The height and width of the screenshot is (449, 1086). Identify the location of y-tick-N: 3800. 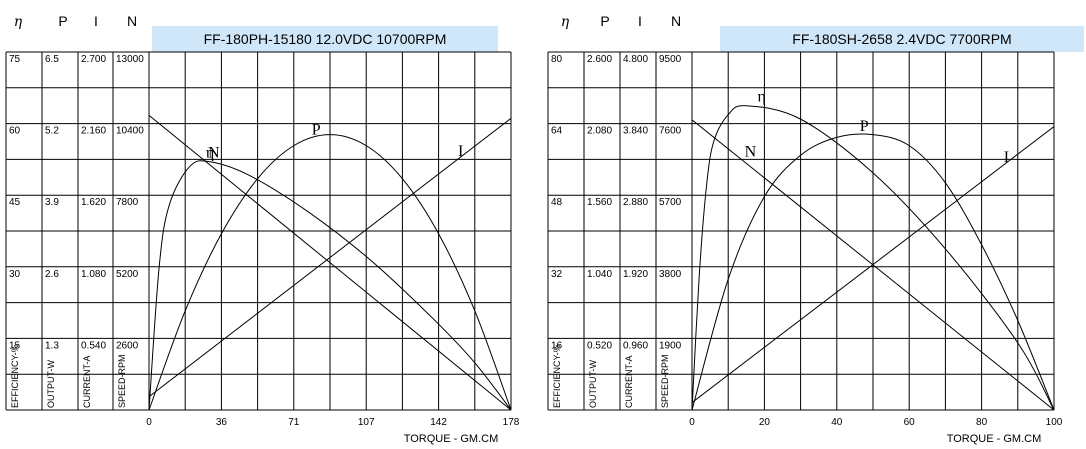
(670, 274).